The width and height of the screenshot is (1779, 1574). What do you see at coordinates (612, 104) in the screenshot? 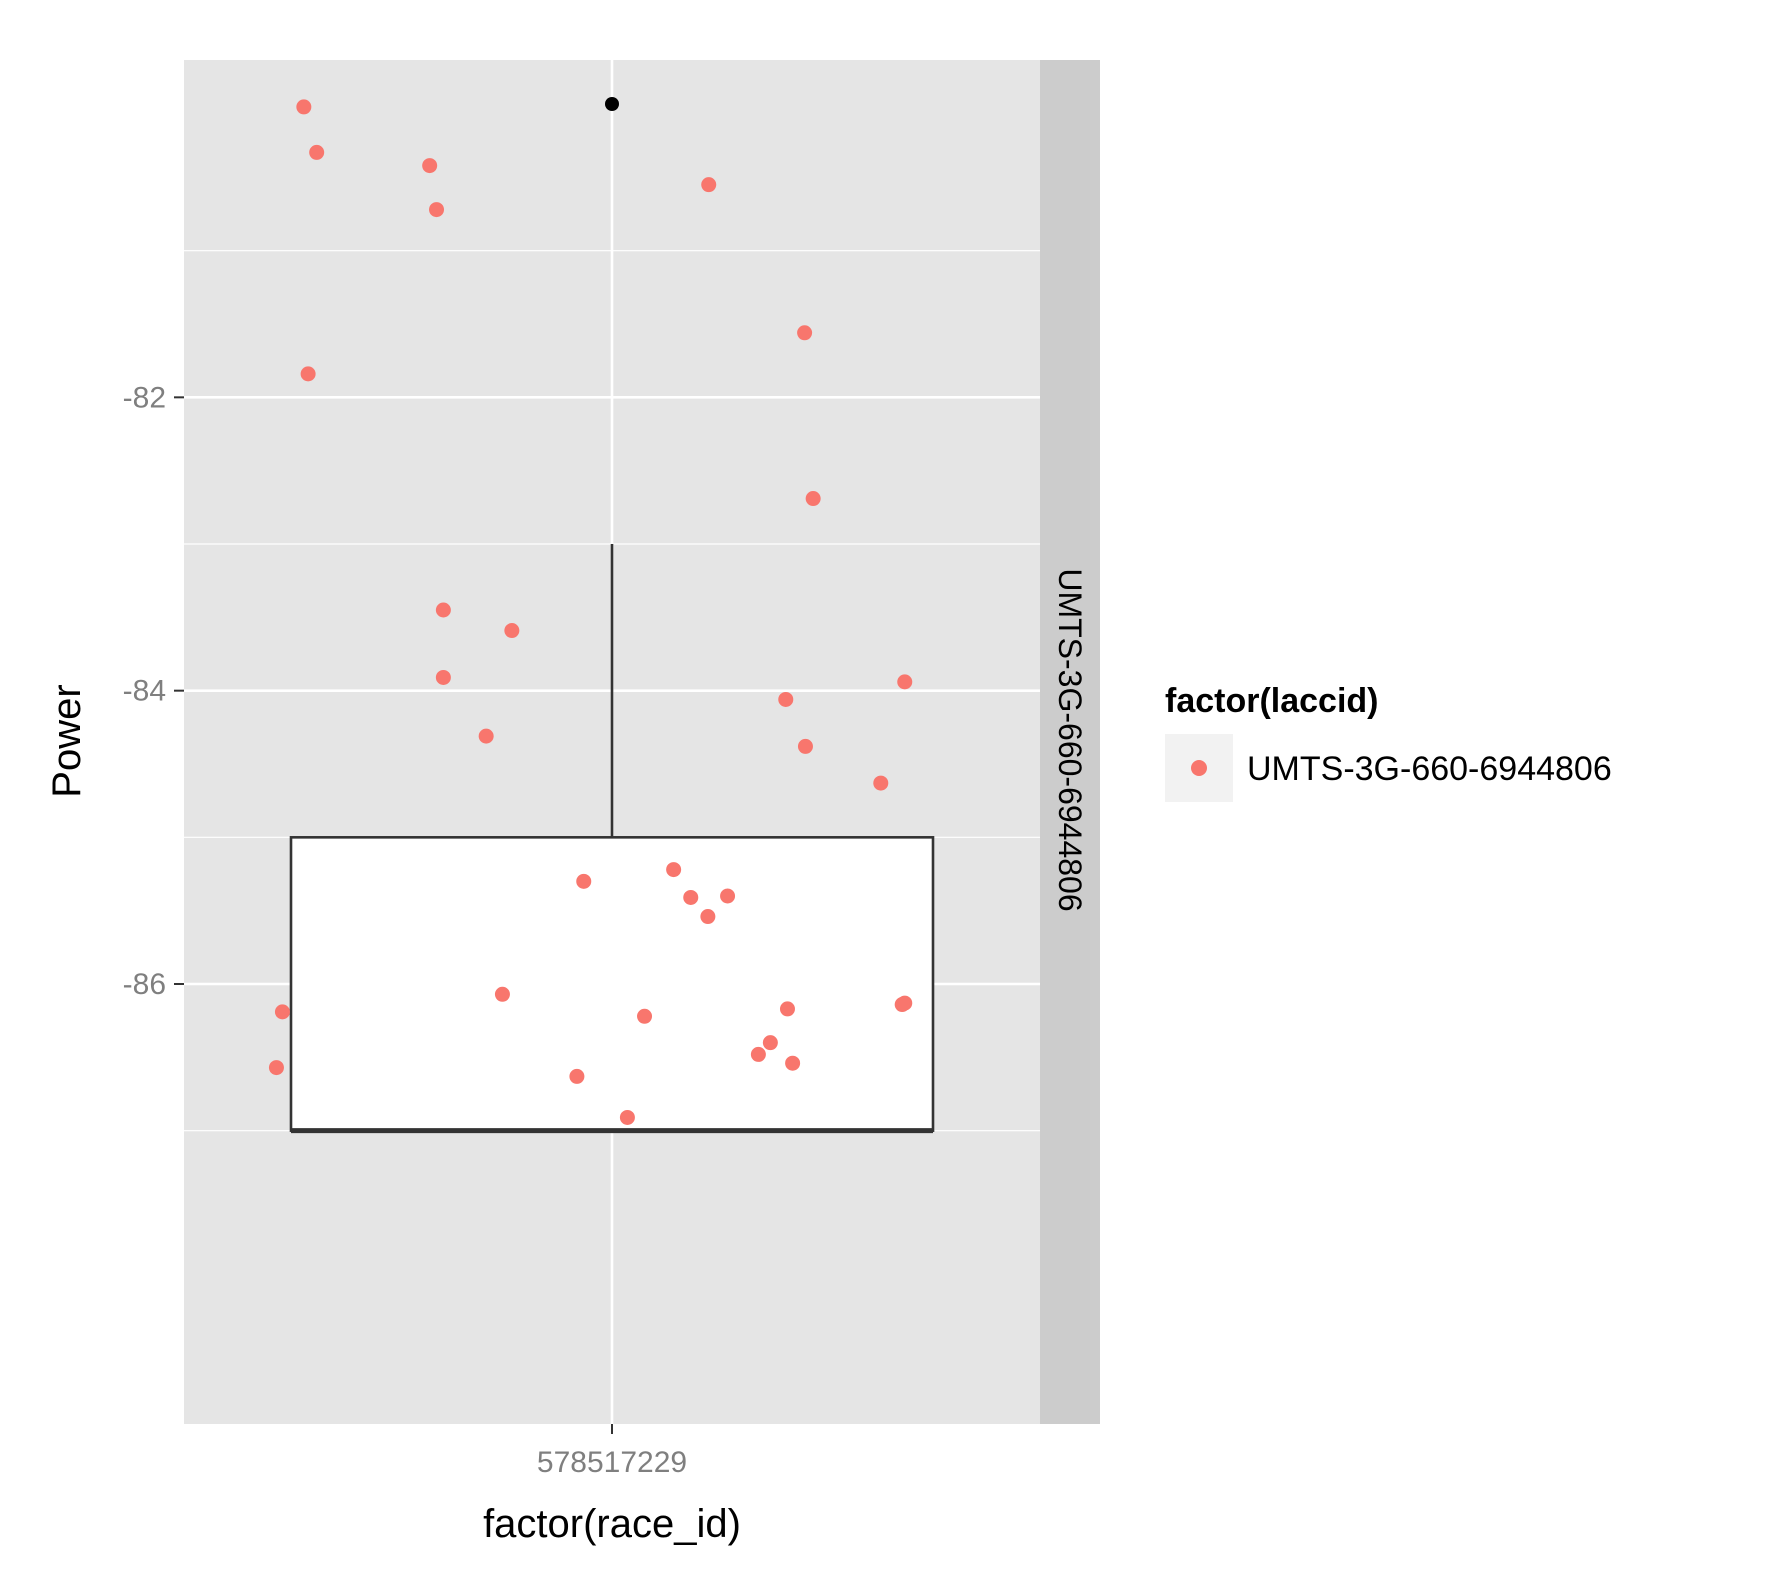
I see `boxplot-outlier` at bounding box center [612, 104].